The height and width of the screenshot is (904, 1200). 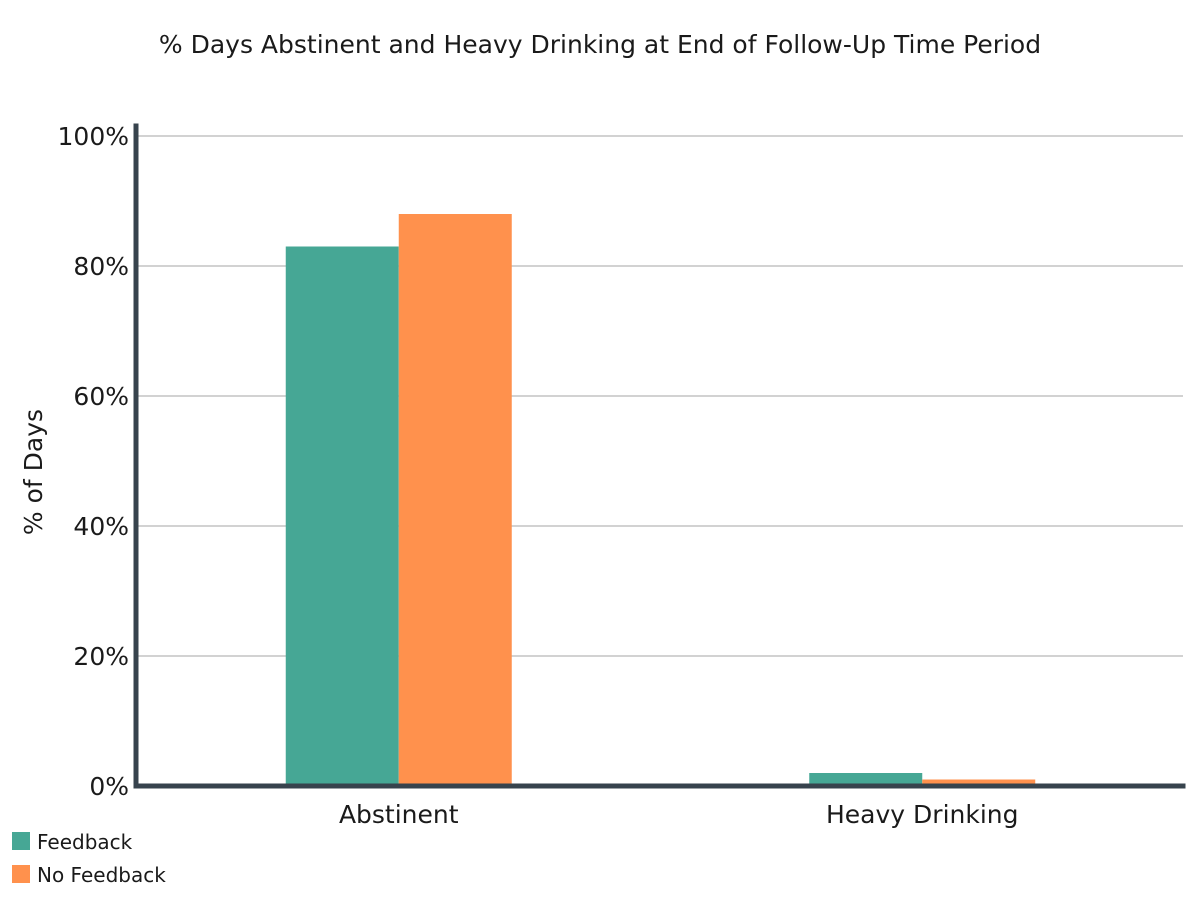 I want to click on y-tick-label: 0%, so click(x=109, y=786).